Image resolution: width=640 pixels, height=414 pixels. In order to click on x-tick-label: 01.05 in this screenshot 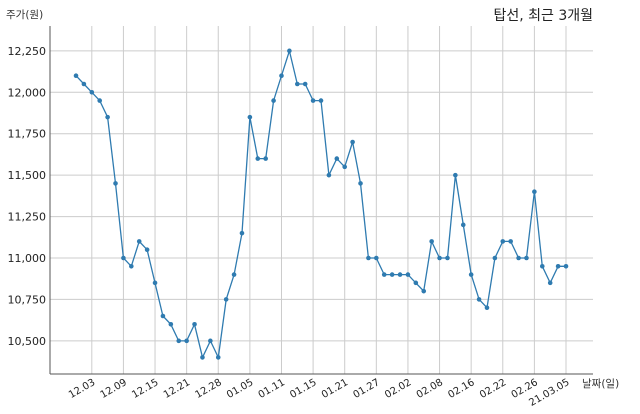, I will do `click(240, 389)`.